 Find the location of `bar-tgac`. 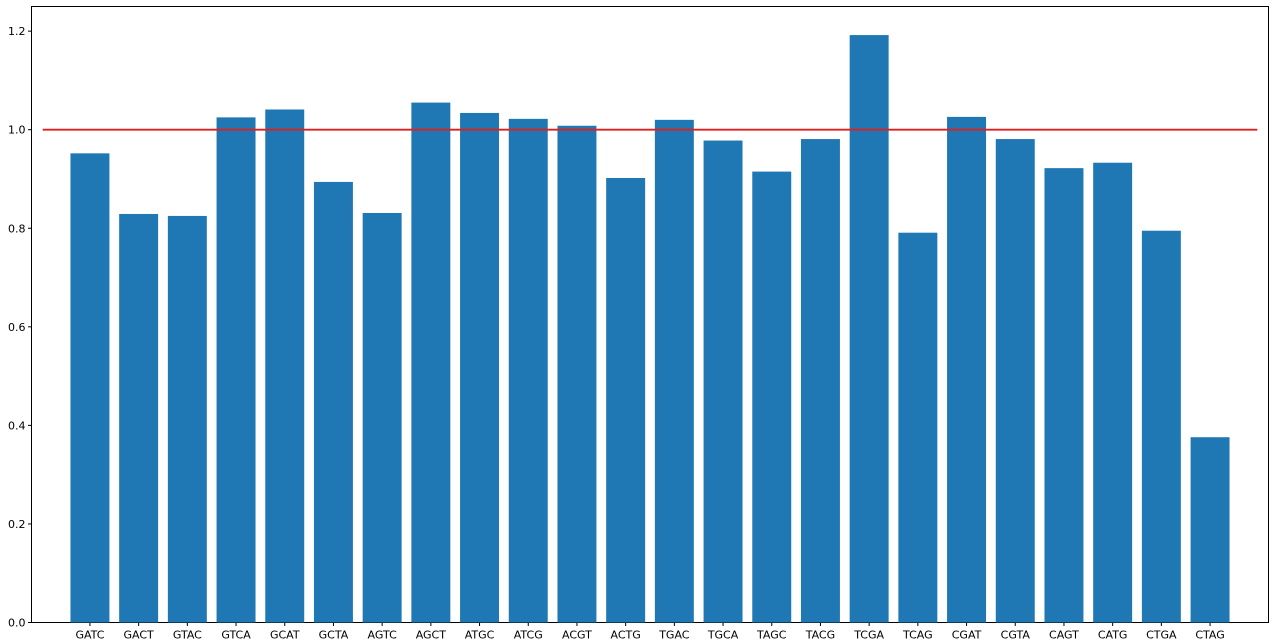

bar-tgac is located at coordinates (674, 371).